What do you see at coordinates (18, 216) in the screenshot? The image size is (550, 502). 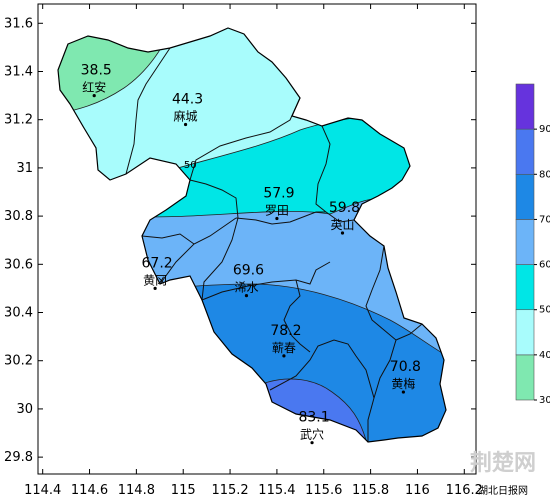 I see `y-tick-label: 30.8` at bounding box center [18, 216].